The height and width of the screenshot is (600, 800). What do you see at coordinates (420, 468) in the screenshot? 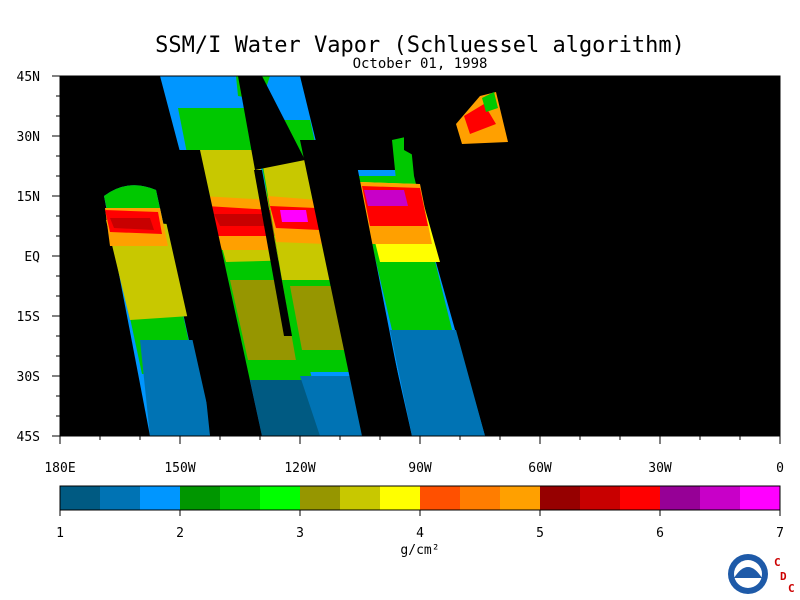
I see `lon-label-90w: 90W` at bounding box center [420, 468].